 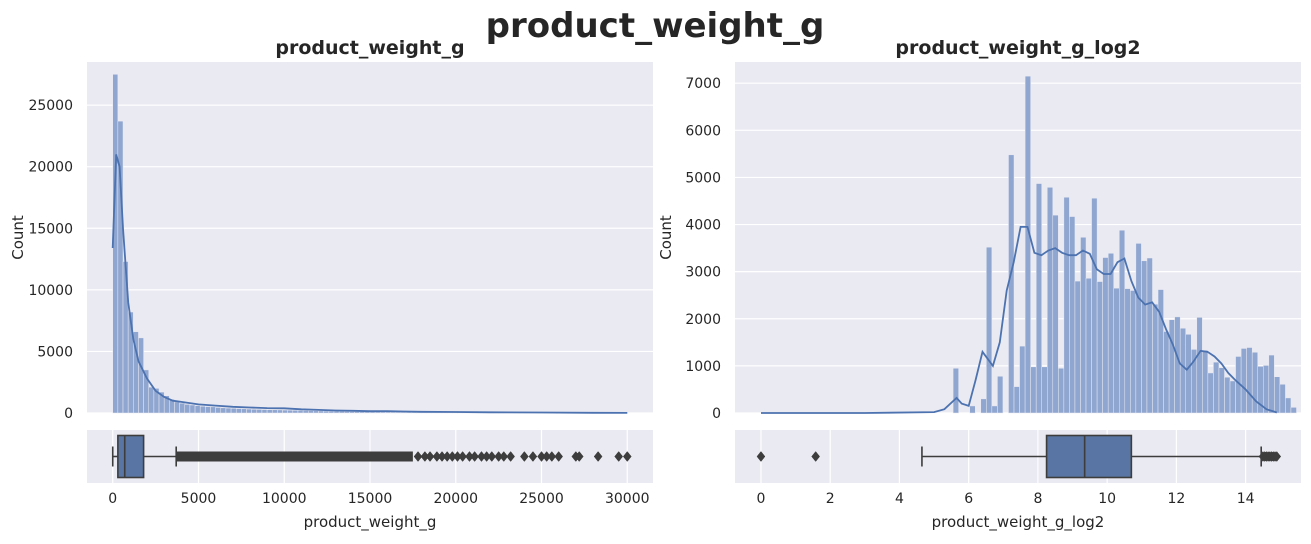 What do you see at coordinates (50, 291) in the screenshot?
I see `y-tick-label: 10000` at bounding box center [50, 291].